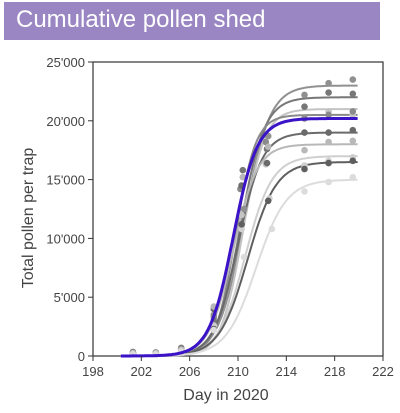 The height and width of the screenshot is (413, 400). What do you see at coordinates (286, 371) in the screenshot?
I see `x-tick-label: 214` at bounding box center [286, 371].